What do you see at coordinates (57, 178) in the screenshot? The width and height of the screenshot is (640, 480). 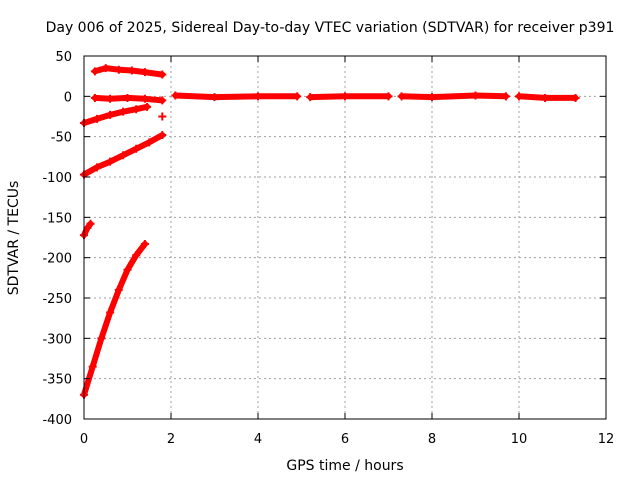 I see `y-tick-label: -100` at bounding box center [57, 178].